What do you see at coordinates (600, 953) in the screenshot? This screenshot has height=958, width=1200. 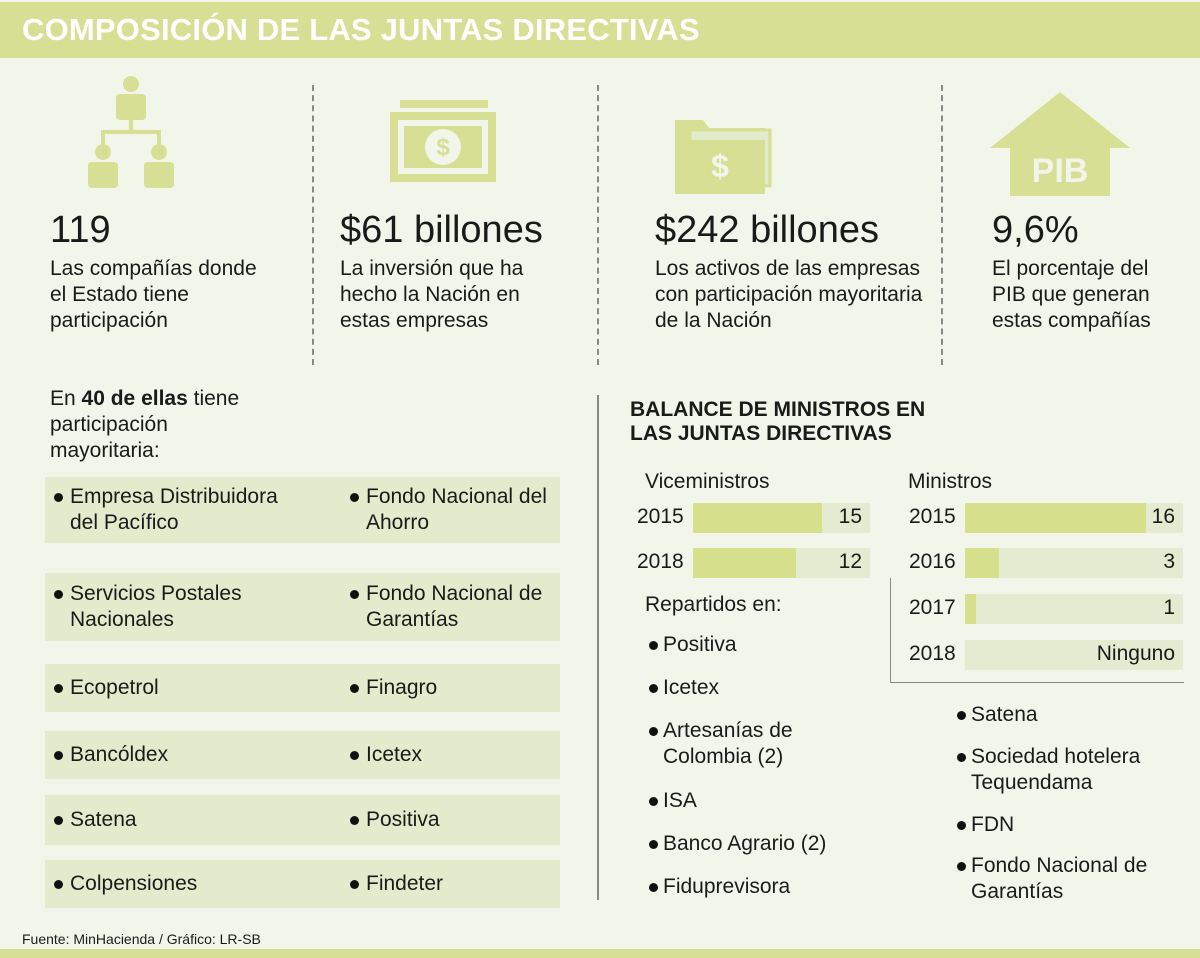 I see `bottom-band` at bounding box center [600, 953].